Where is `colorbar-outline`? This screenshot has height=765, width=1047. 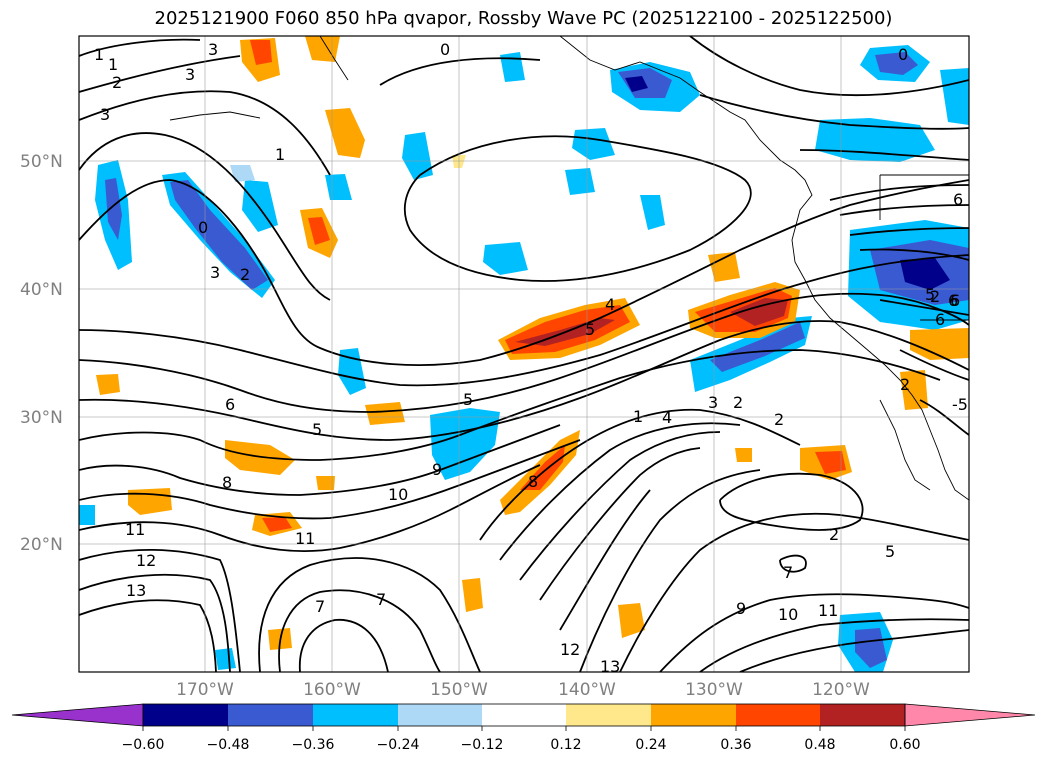
colorbar-outline is located at coordinates (524, 715).